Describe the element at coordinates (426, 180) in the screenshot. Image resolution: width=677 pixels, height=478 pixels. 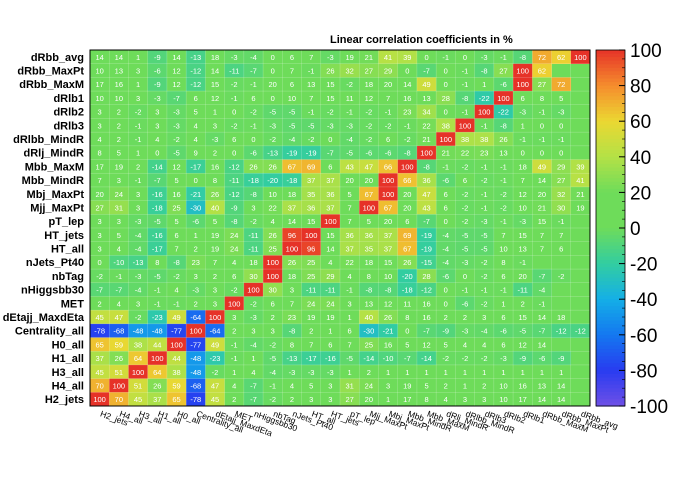
I see `cell-value-label: 36` at that location.